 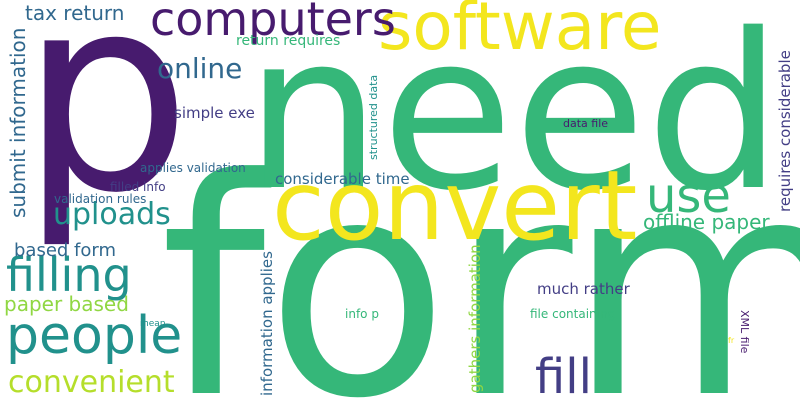 What do you see at coordinates (18, 122) in the screenshot?
I see `word-submit-information: submit information` at bounding box center [18, 122].